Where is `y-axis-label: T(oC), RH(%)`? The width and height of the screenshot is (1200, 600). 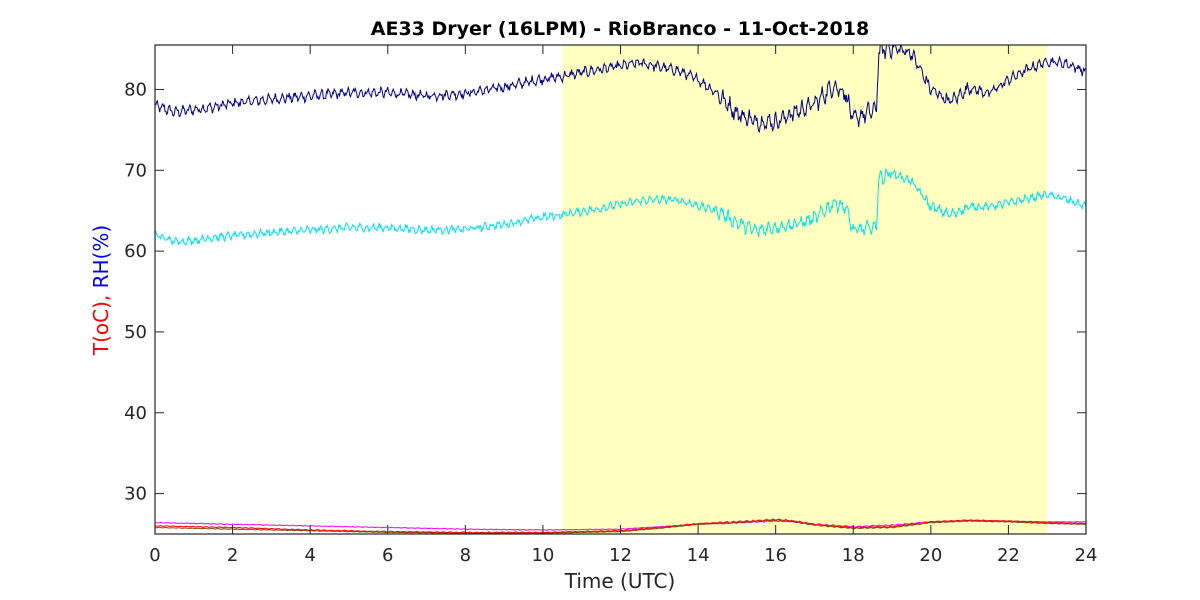 y-axis-label: T(oC), RH(%) is located at coordinates (101, 290).